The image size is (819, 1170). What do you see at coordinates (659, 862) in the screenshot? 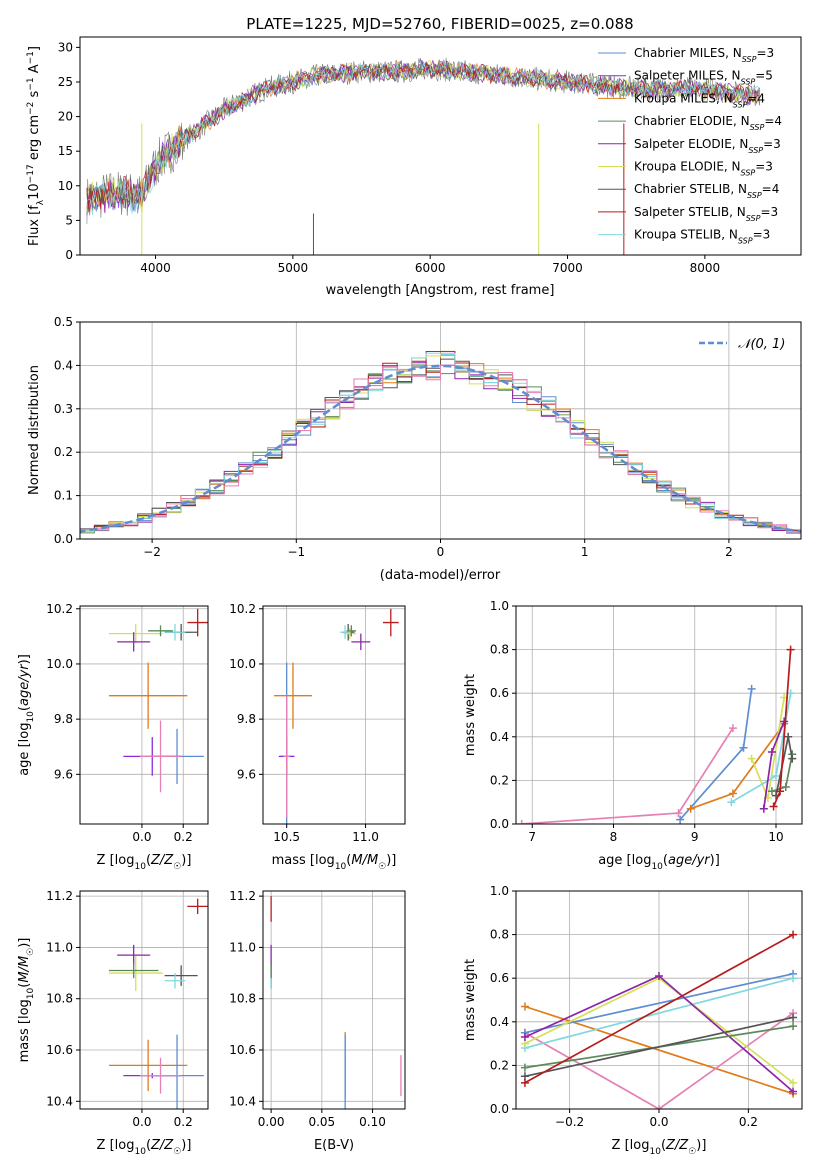
I see `x-axis-label: age [log10(age/yr)]` at bounding box center [659, 862].